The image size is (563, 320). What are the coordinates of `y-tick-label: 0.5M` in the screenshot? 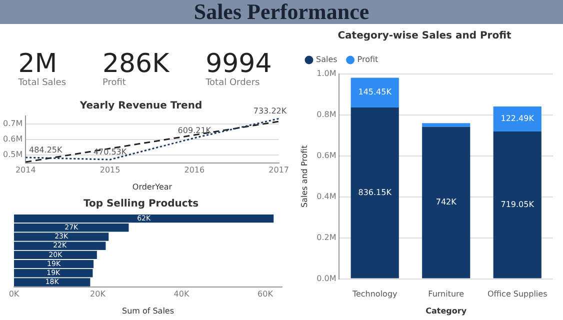 It's located at (13, 155).